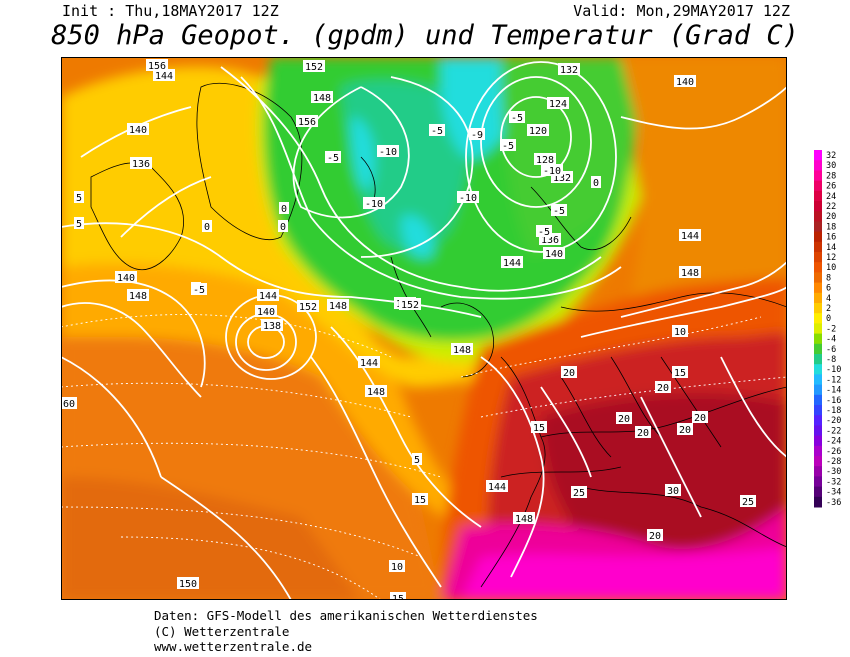 Image resolution: width=850 pixels, height=657 pixels. Describe the element at coordinates (831, 360) in the screenshot. I see `legend-level-label: -8` at that location.